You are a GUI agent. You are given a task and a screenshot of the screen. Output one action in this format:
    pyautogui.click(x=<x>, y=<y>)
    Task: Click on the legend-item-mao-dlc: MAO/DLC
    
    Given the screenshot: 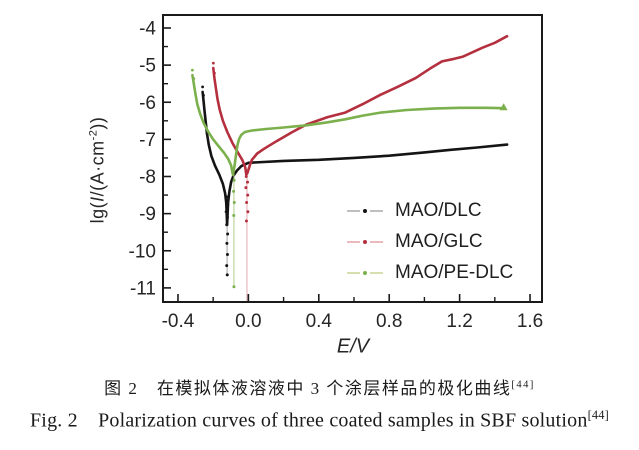 What is the action you would take?
    pyautogui.click(x=430, y=210)
    